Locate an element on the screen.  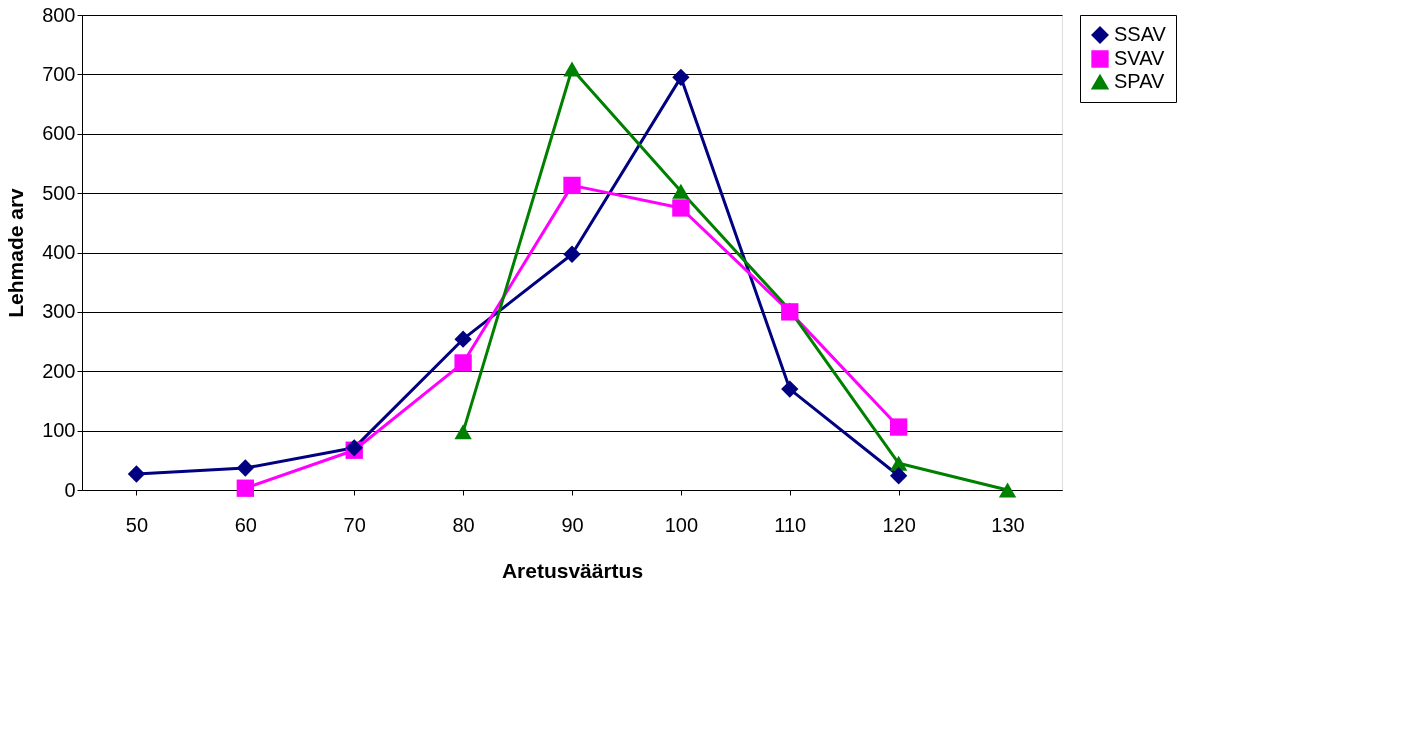
y-tick-label: 400 is located at coordinates (59, 252).